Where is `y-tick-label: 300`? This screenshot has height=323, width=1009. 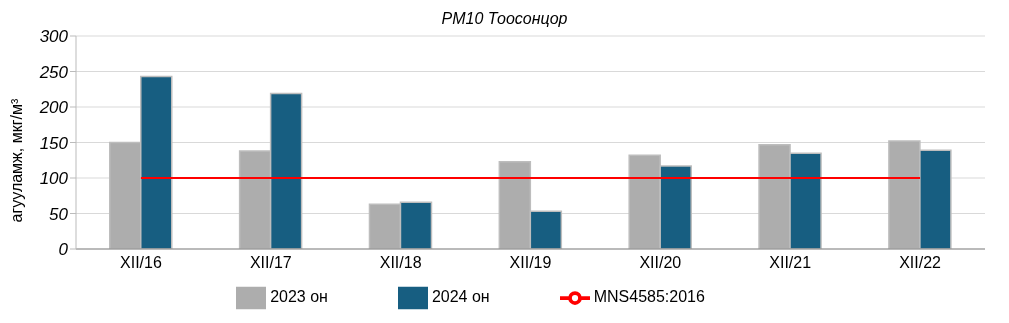 y-tick-label: 300 is located at coordinates (54, 37).